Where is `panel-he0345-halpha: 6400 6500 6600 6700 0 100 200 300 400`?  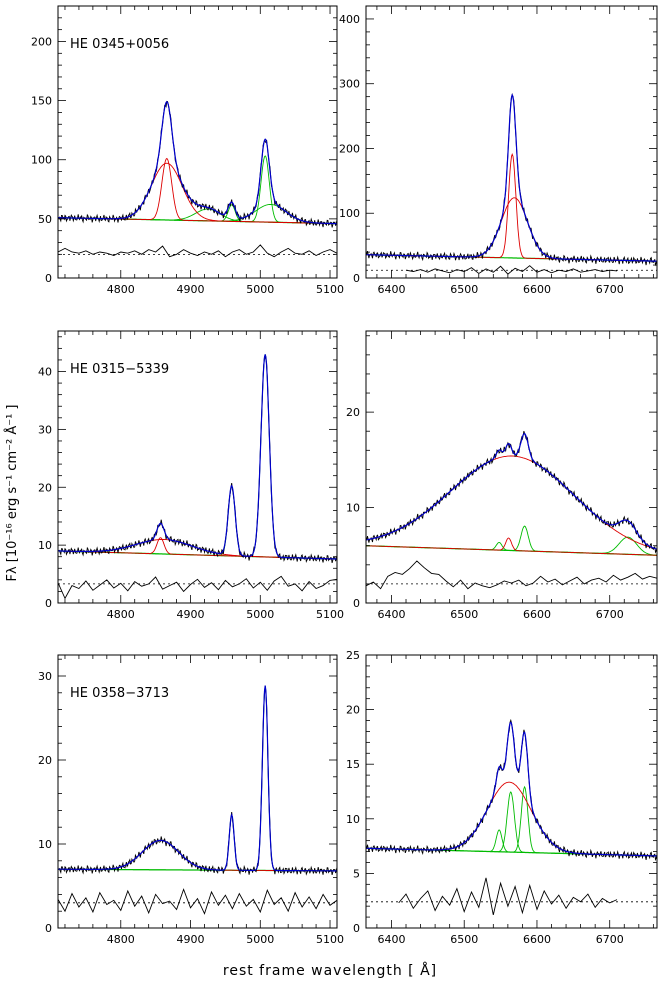
panel-he0345-halpha: 6400 6500 6600 6700 0 100 200 300 400 is located at coordinates (498, 150).